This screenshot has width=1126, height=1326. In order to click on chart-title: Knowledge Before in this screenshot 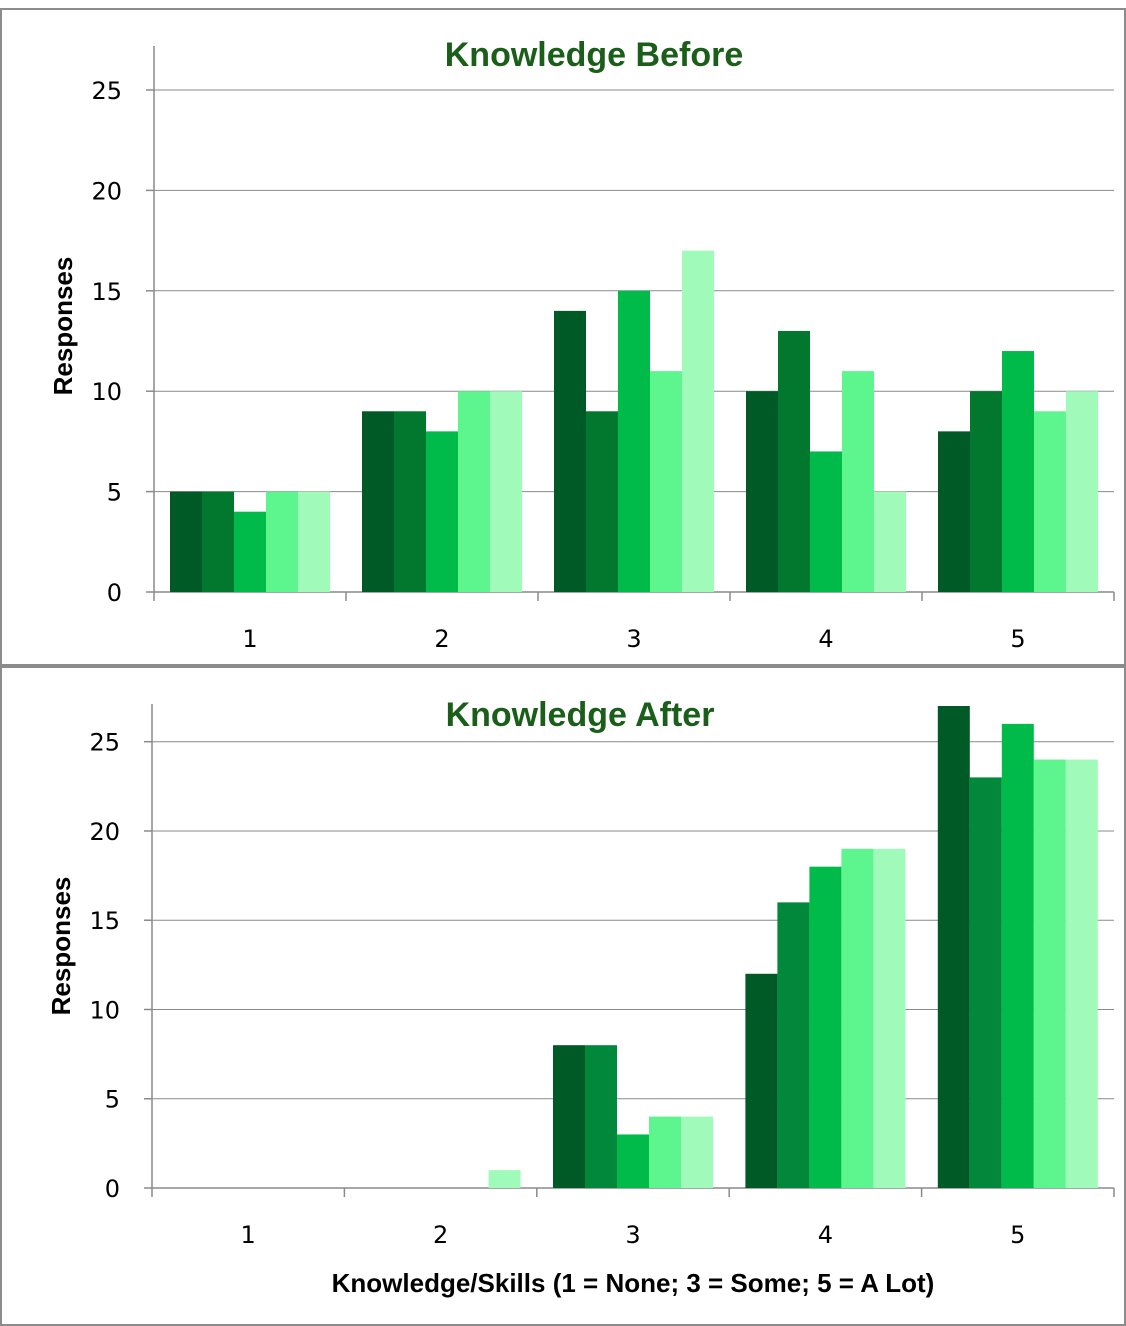, I will do `click(594, 55)`.